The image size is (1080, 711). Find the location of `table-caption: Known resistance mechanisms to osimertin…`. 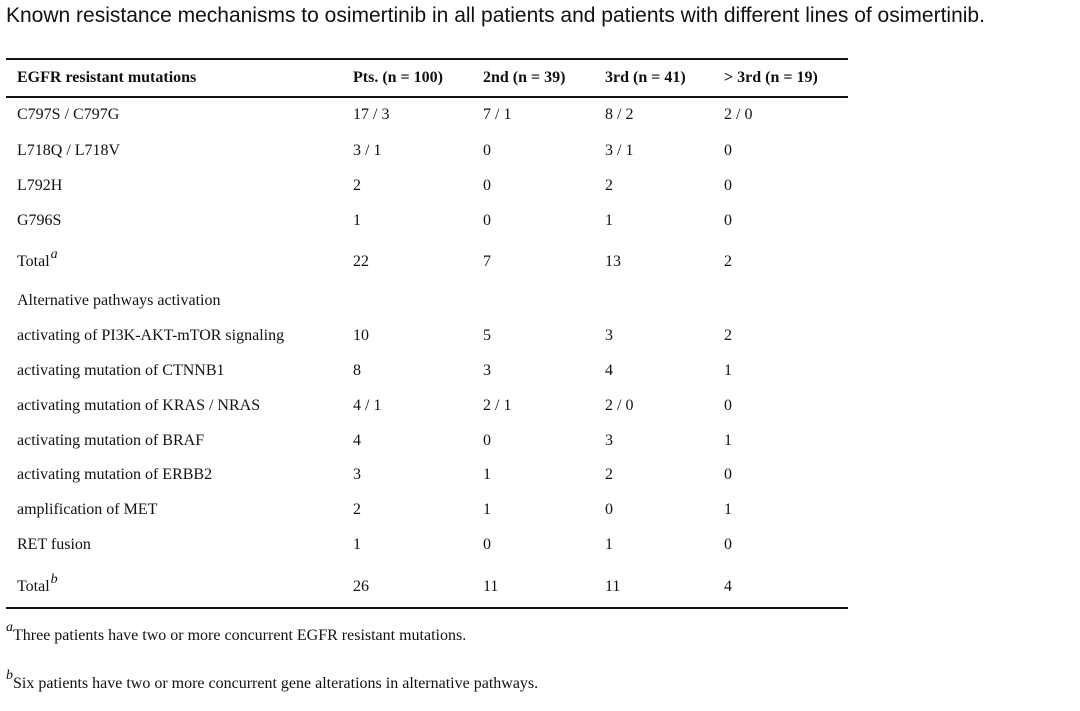

table-caption: Known resistance mechanisms to osimertin… is located at coordinates (495, 15).